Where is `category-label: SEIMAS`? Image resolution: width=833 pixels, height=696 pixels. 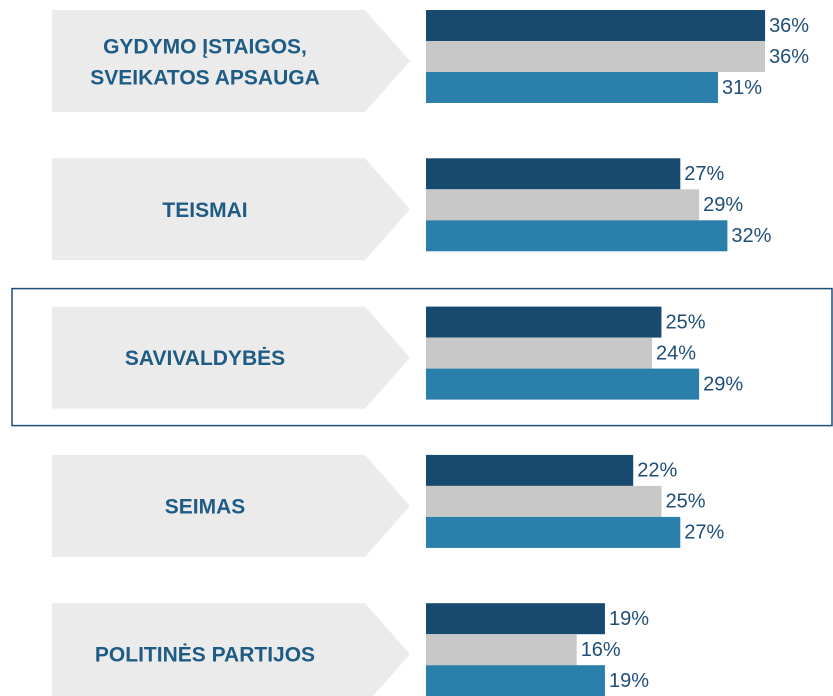
category-label: SEIMAS is located at coordinates (205, 506).